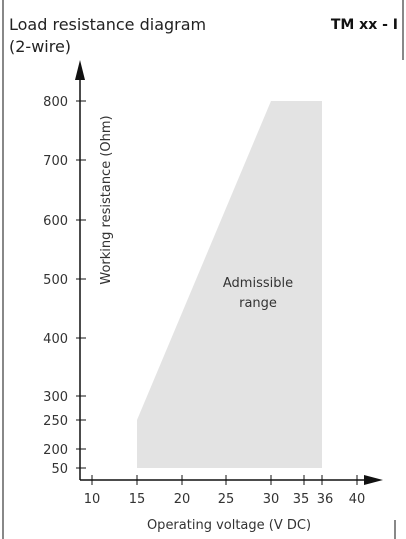 The height and width of the screenshot is (539, 406). Describe the element at coordinates (258, 303) in the screenshot. I see `region-label-line2: range` at that location.